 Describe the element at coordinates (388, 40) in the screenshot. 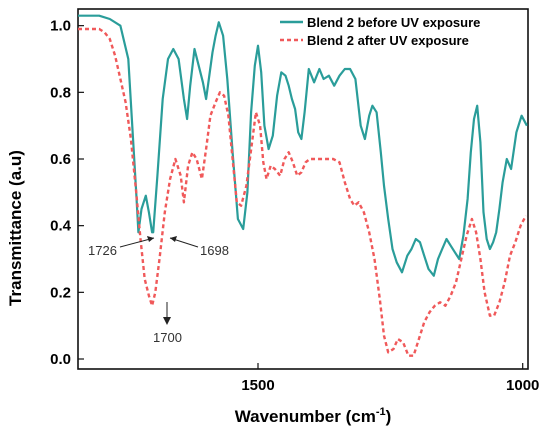

I see `legend-label-after-uv: Blend 2 after UV exposure` at that location.